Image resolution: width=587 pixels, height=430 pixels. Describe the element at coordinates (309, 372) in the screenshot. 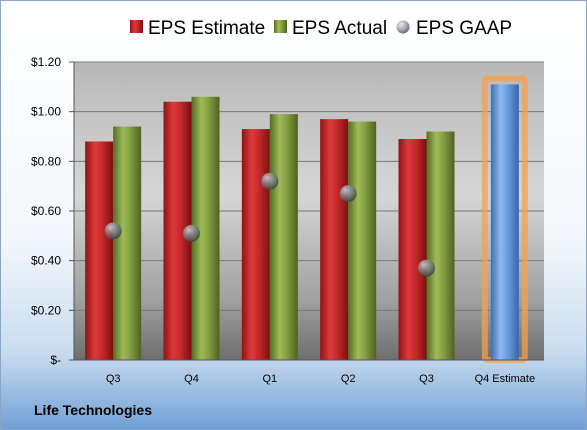

I see `x-axis: Q3 Q4 Q1 Q2 Q3 Q4 Estimate` at that location.